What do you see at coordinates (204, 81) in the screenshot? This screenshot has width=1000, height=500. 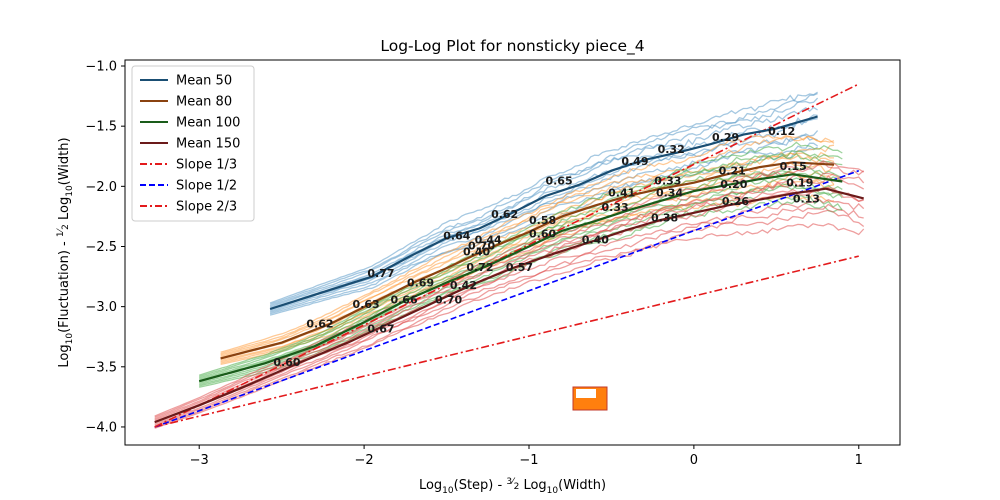 I see `legend-label: Mean 50` at bounding box center [204, 81].